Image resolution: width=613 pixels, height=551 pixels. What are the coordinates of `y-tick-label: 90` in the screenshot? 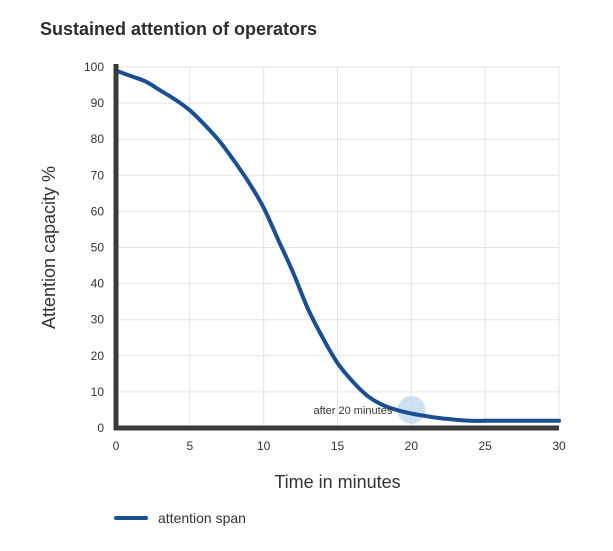 It's located at (98, 103).